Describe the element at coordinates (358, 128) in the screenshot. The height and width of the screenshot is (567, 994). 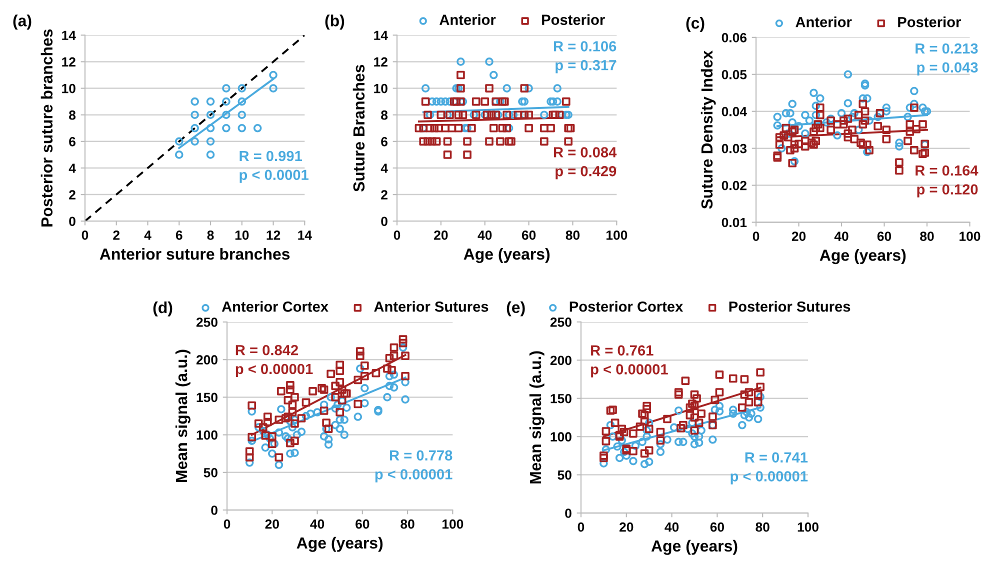
I see `y-axis-title: Suture Branches` at that location.